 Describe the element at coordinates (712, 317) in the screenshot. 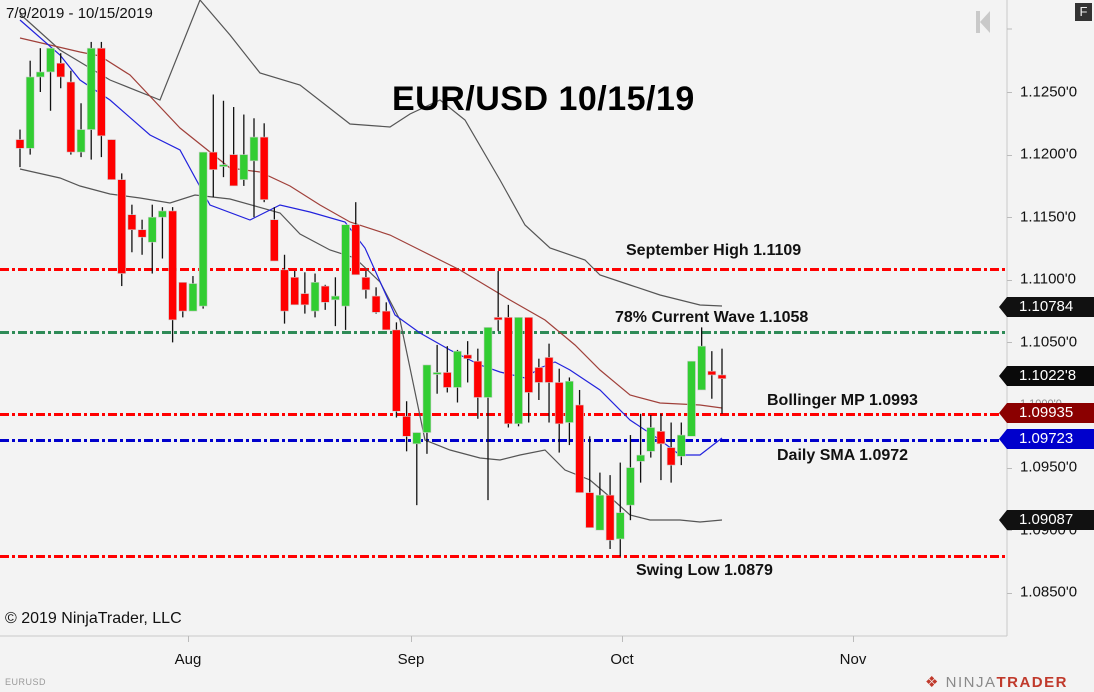

I see `annotation-78-current-wave: 78% Current Wave 1.1058` at that location.